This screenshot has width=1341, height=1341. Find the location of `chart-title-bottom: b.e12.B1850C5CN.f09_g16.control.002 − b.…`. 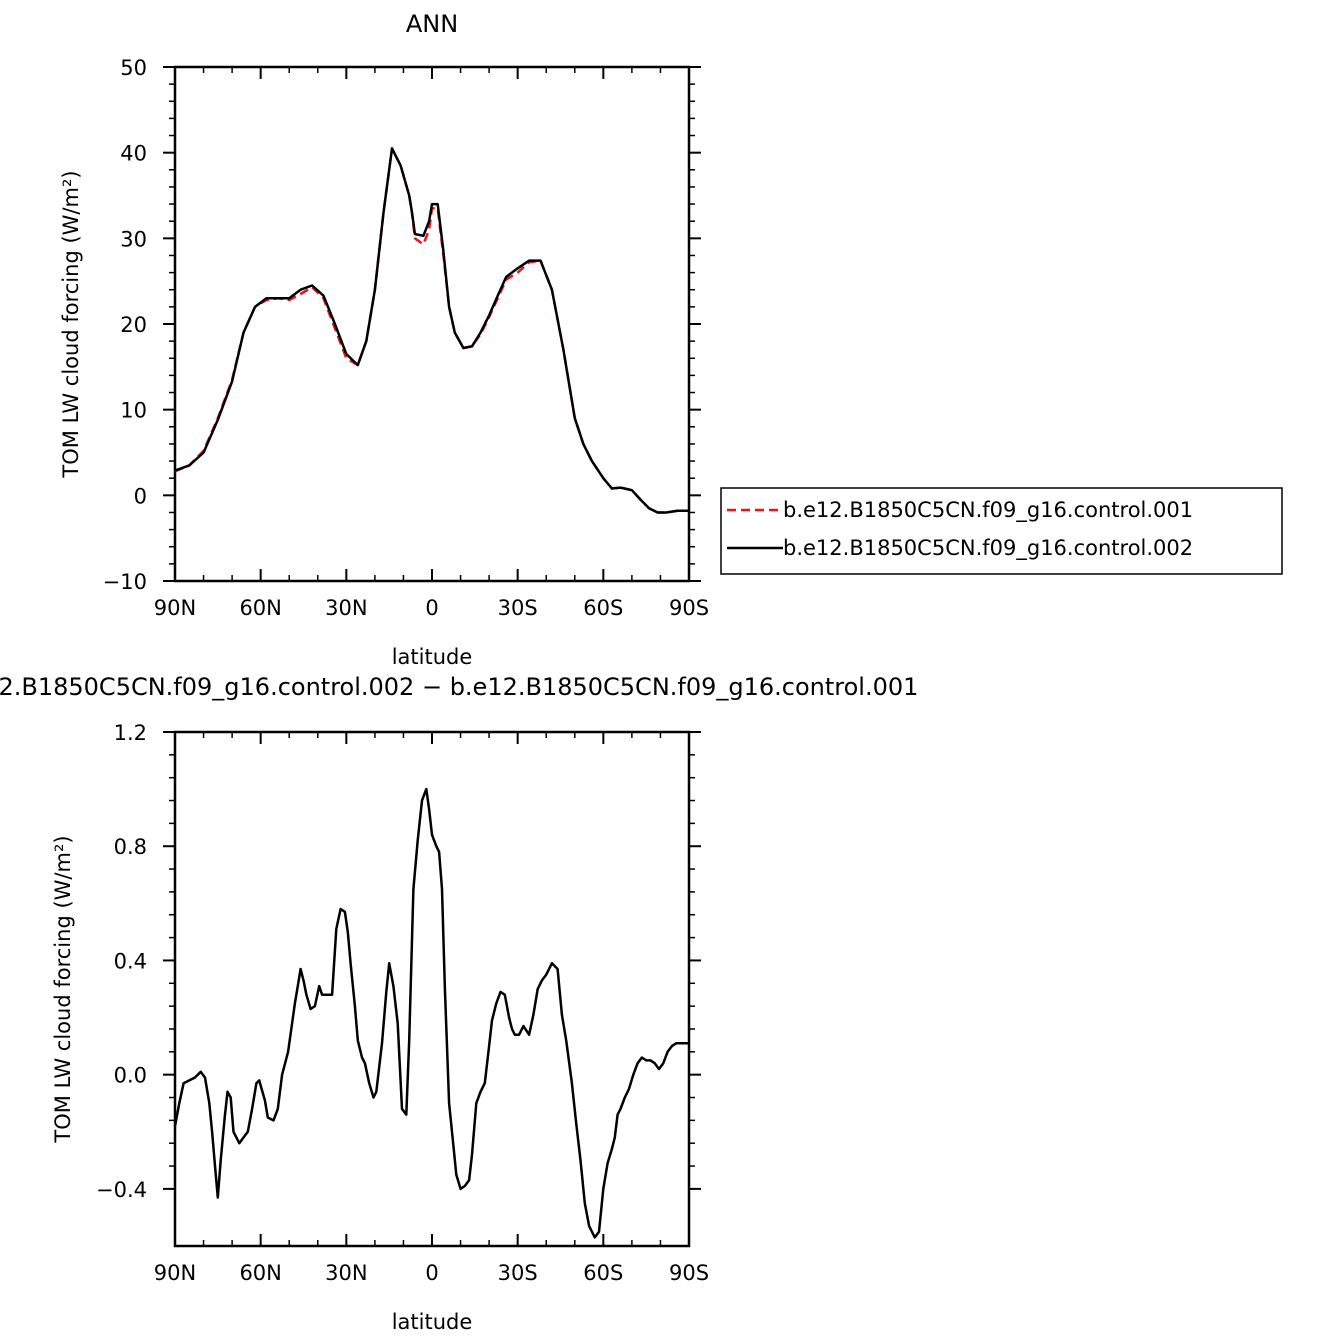

chart-title-bottom: b.e12.B1850C5CN.f09_g16.control.002 − b.… is located at coordinates (459, 687).